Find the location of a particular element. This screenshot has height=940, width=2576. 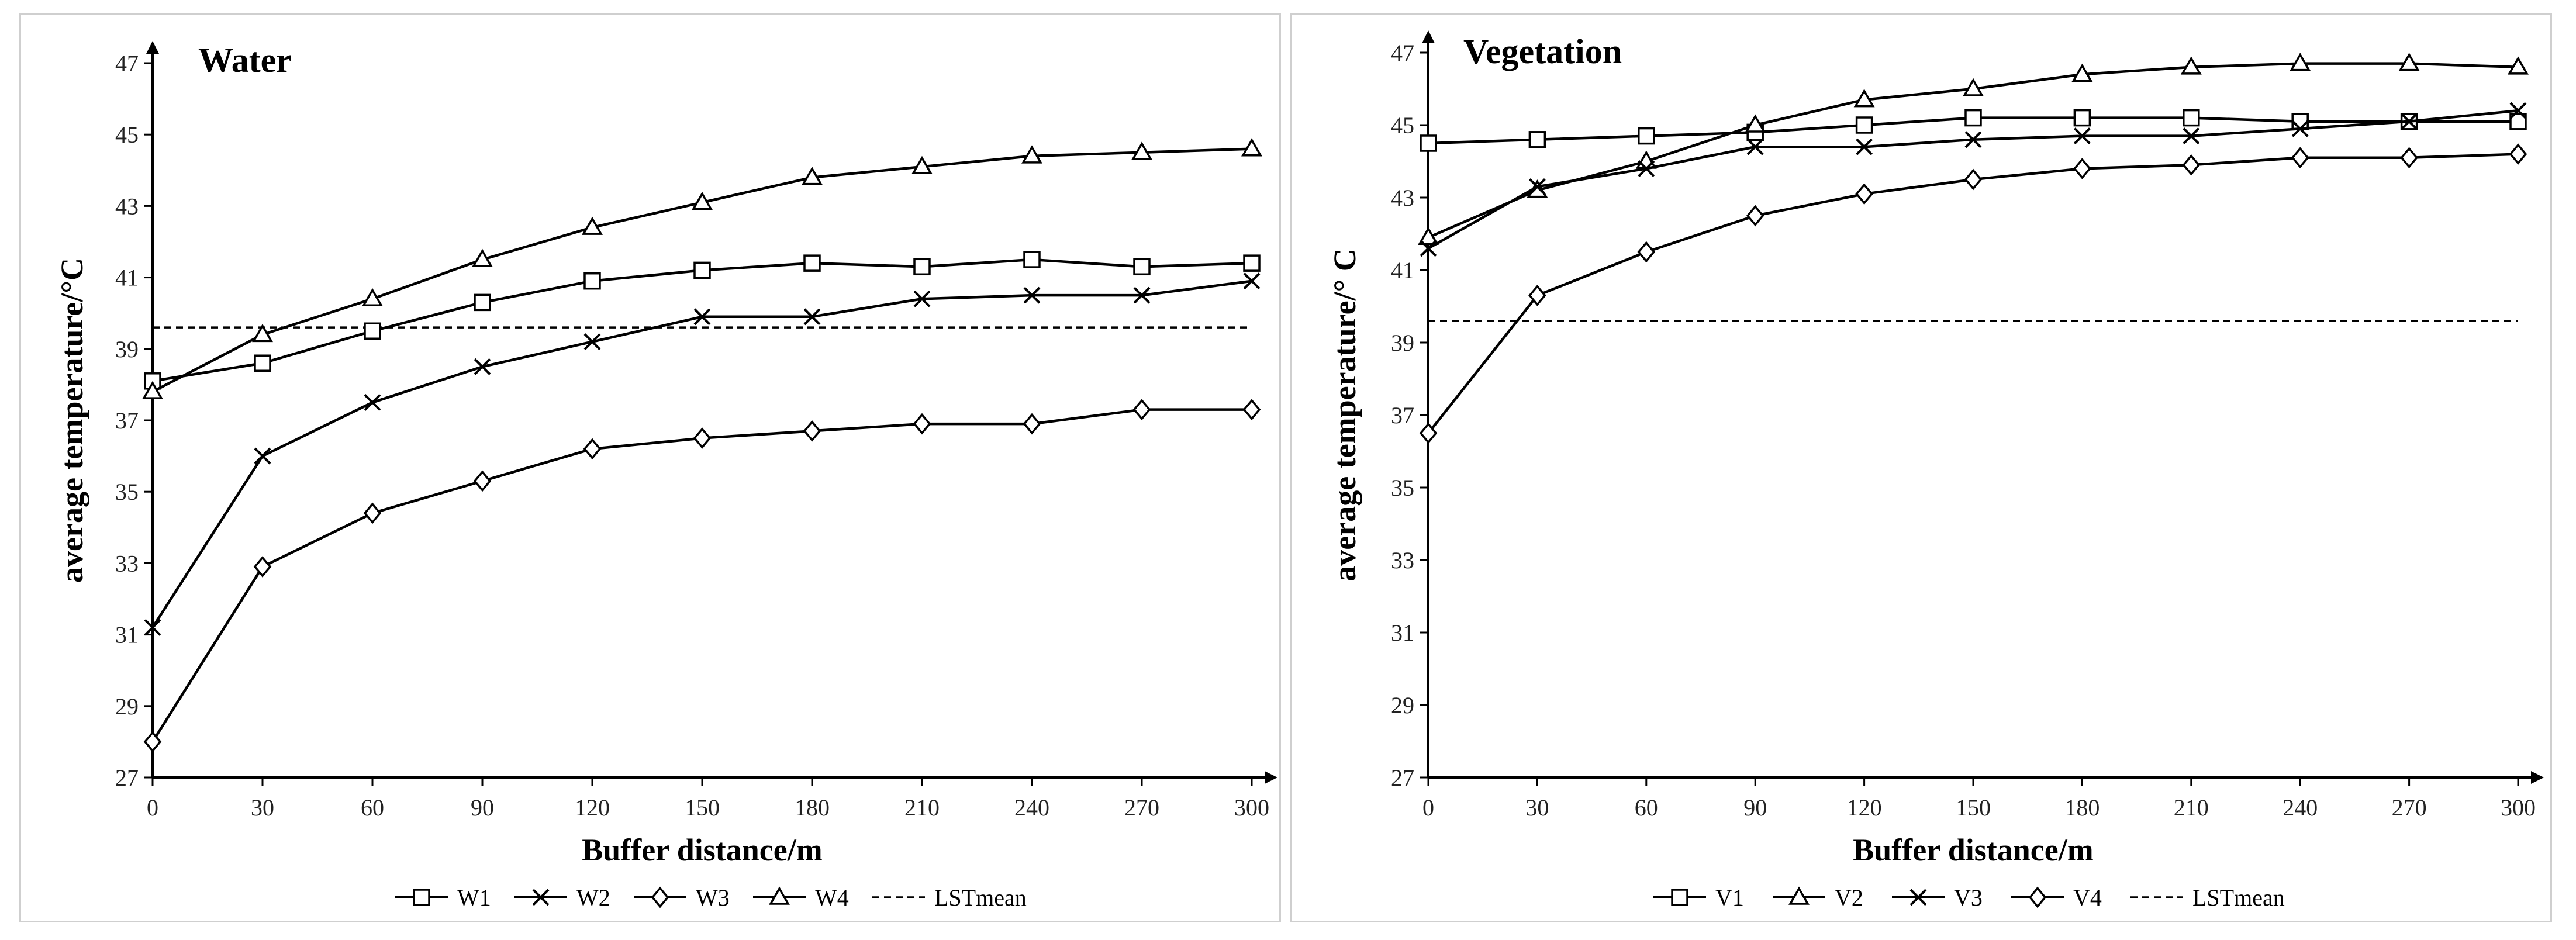

legend: W1 W2 W3 W4 LSTmean is located at coordinates (711, 897).